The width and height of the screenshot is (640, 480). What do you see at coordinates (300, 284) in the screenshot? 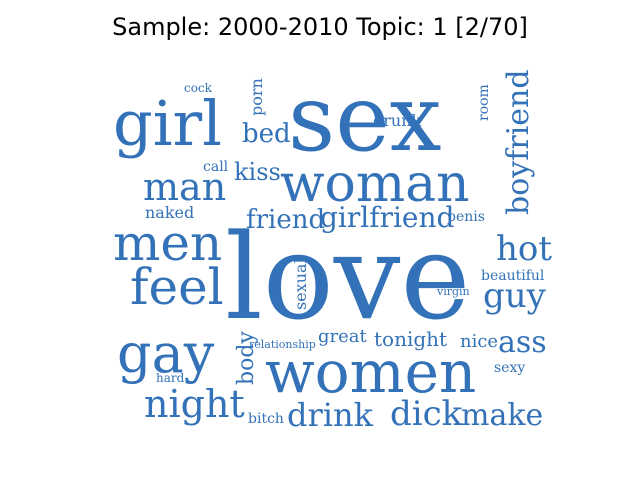
I see `word-sexual: sexual` at bounding box center [300, 284].